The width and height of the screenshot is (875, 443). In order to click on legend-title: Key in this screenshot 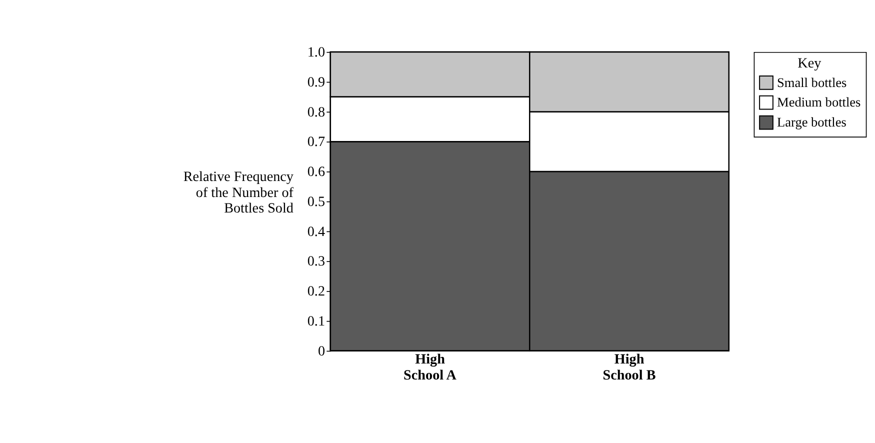, I will do `click(810, 64)`.